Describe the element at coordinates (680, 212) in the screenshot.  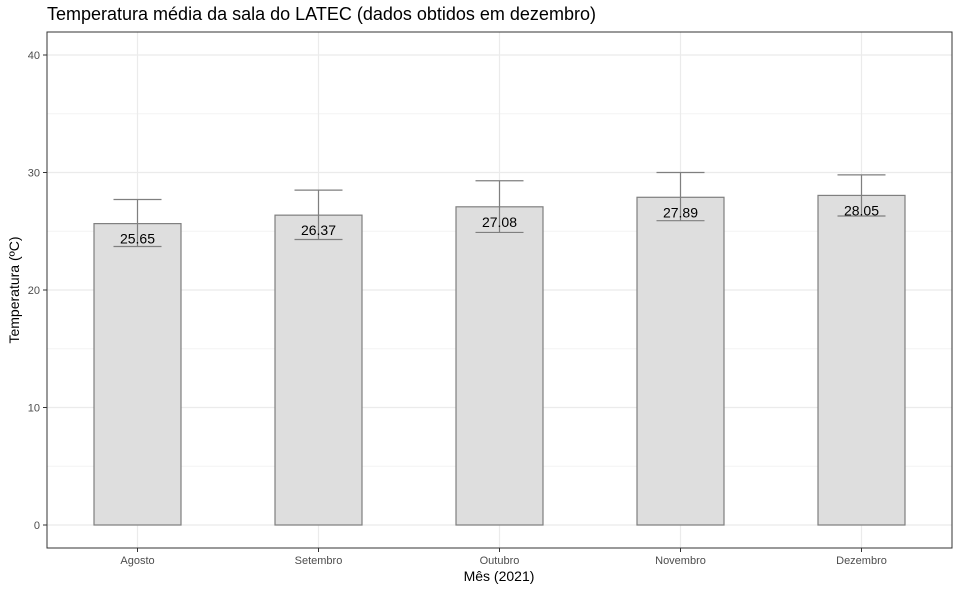
I see `data-label: 27.89` at that location.